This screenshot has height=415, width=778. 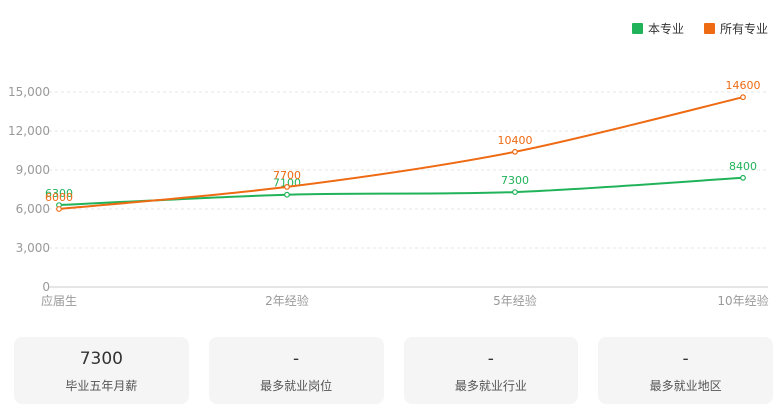 I want to click on data-label-series-0: 6300, so click(x=59, y=193).